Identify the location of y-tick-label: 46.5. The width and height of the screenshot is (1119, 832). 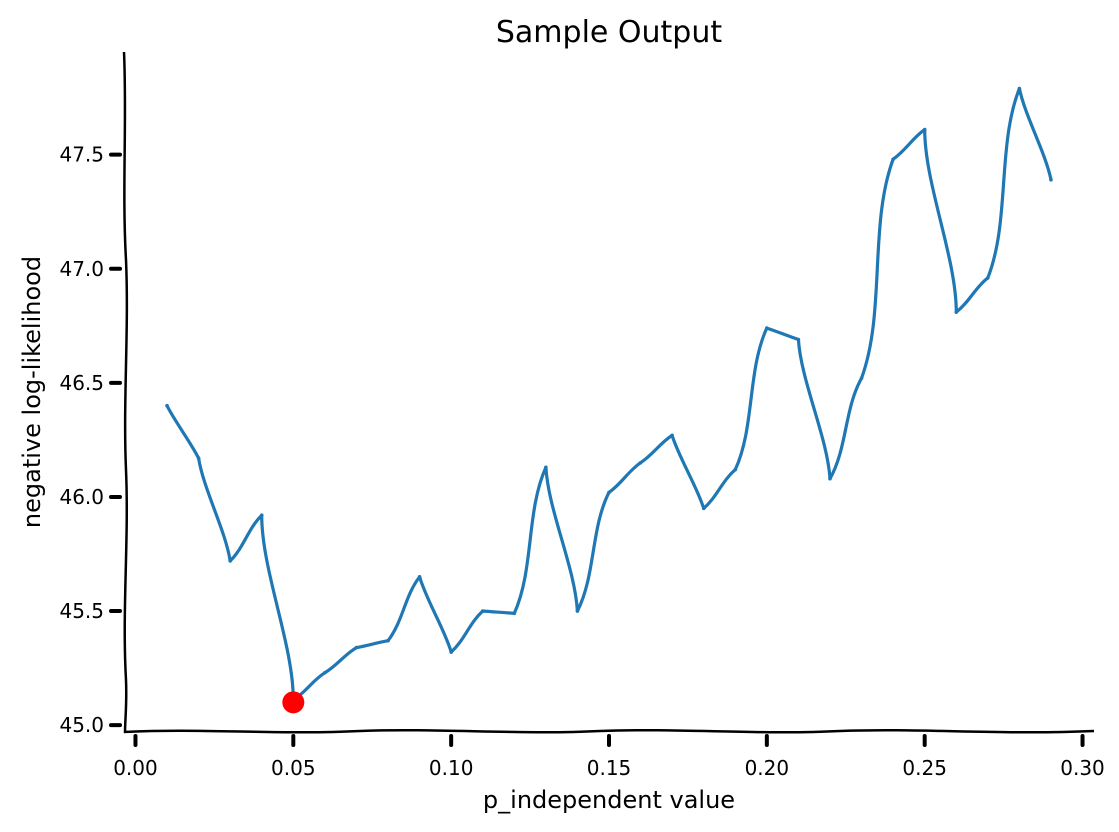
(81, 383).